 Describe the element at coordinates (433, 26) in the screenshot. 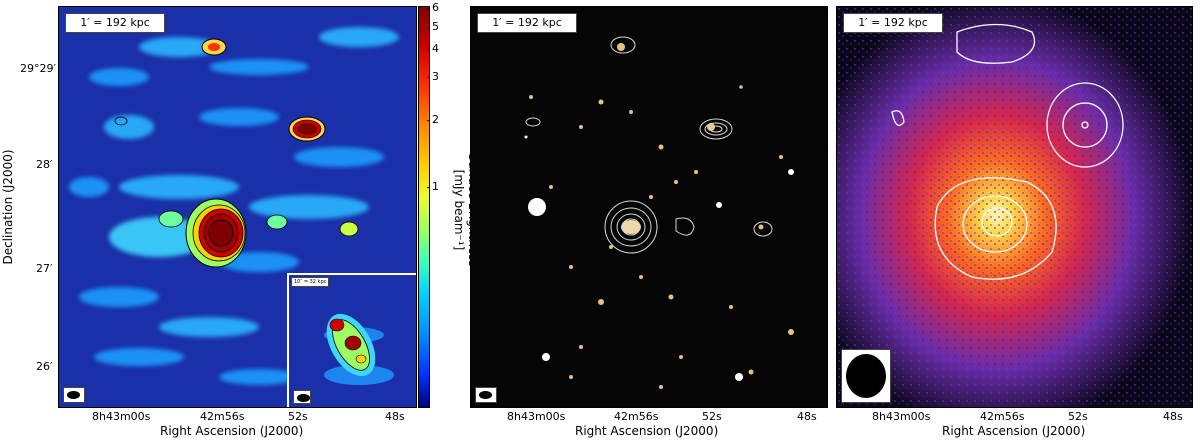

I see `colorbar-tick: 5` at that location.